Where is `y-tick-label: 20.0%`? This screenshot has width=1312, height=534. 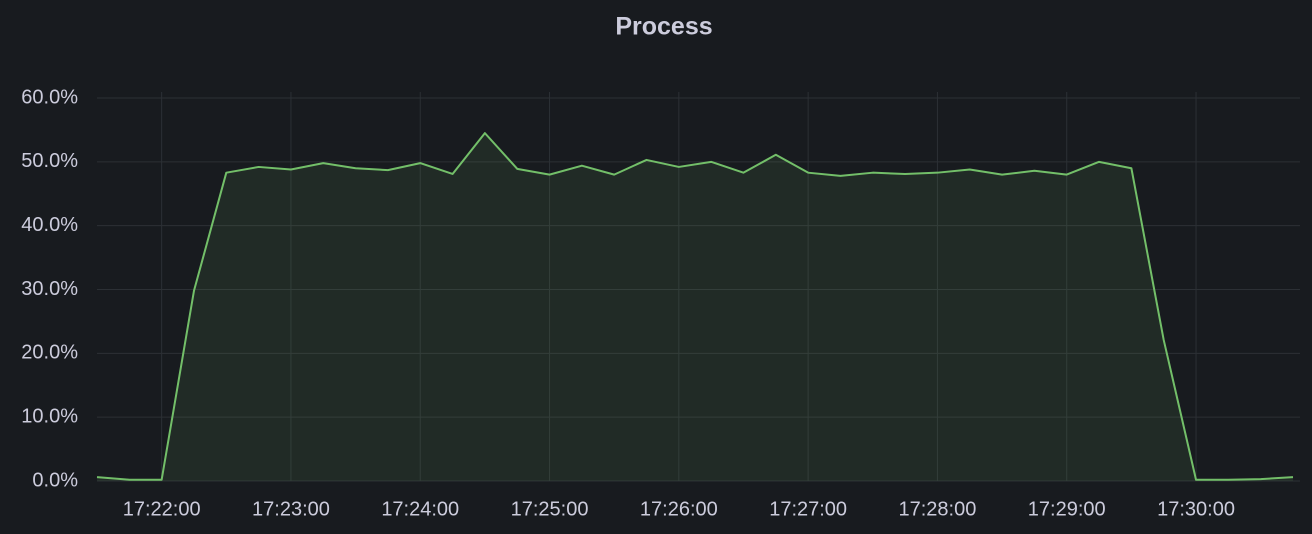 y-tick-label: 20.0% is located at coordinates (49, 353).